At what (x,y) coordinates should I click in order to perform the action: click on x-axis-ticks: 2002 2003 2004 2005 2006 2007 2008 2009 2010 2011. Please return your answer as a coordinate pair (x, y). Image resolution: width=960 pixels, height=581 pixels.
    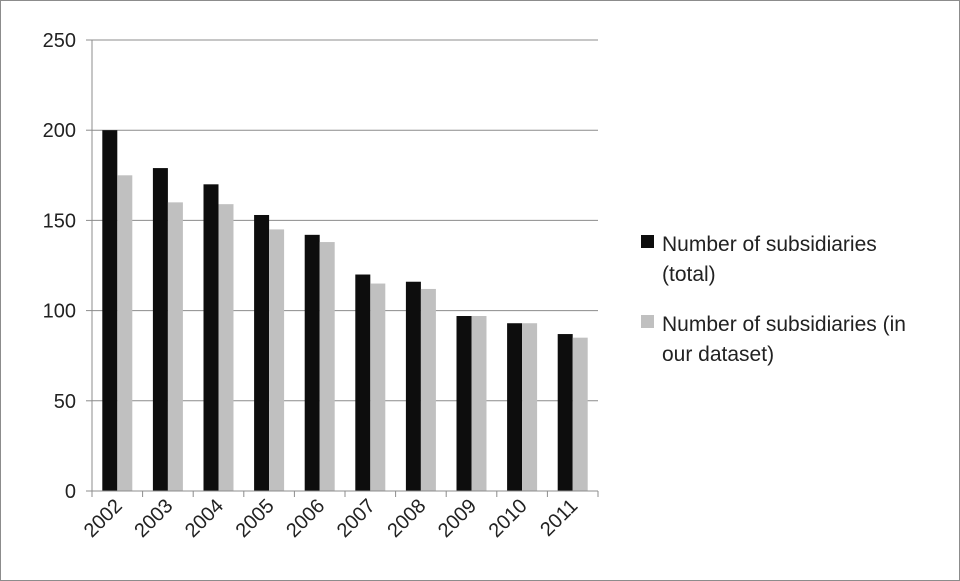
    Looking at the image, I should click on (339, 516).